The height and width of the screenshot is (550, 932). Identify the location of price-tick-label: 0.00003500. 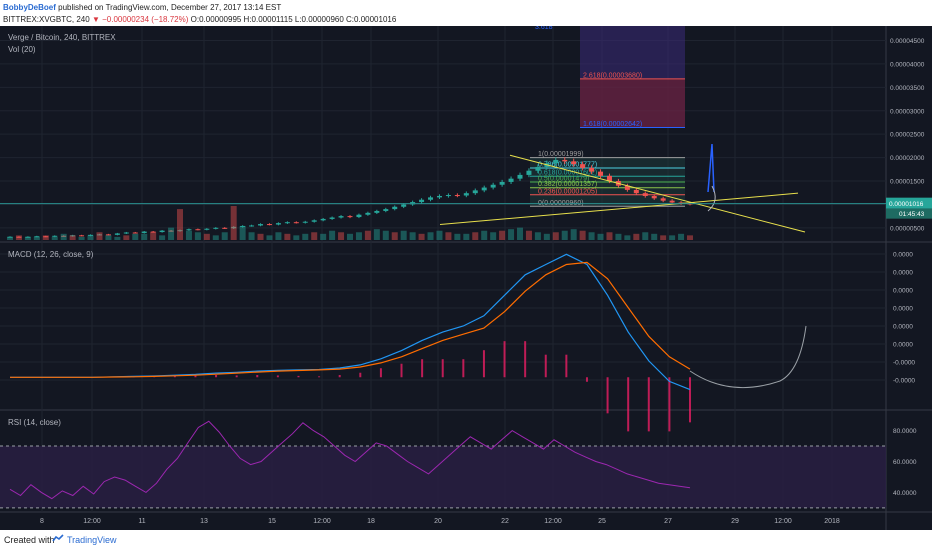
(907, 88).